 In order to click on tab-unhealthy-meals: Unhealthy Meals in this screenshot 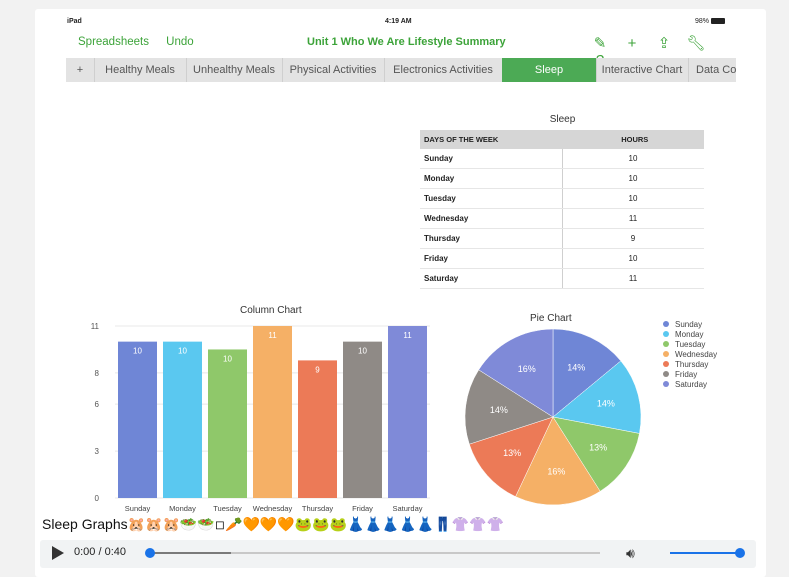, I will do `click(234, 70)`.